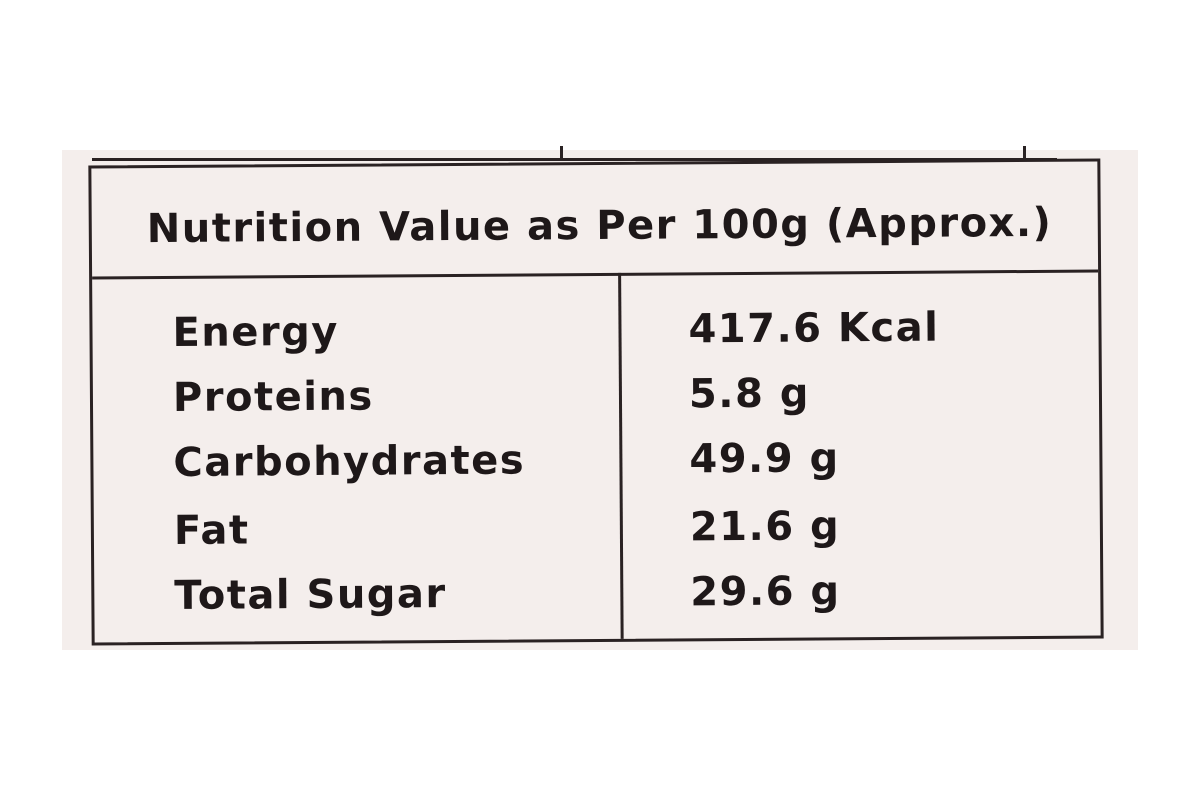 Image resolution: width=1200 pixels, height=800 pixels. Describe the element at coordinates (765, 592) in the screenshot. I see `nutrient-value: 29.6 g` at that location.